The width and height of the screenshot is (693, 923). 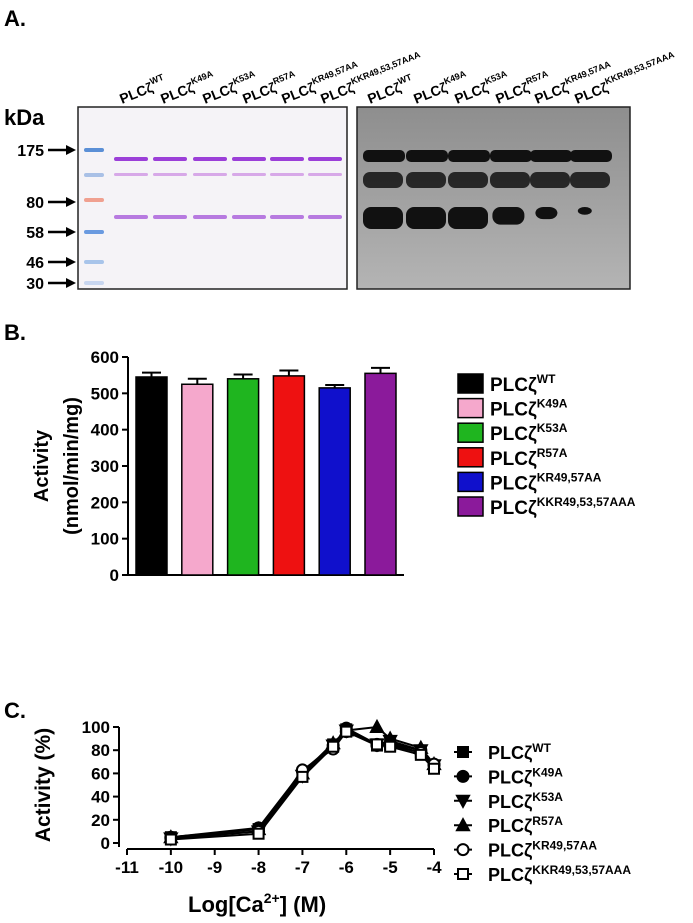 I want to click on y-axis-label: (nmol/min/mg), so click(x=72, y=466).